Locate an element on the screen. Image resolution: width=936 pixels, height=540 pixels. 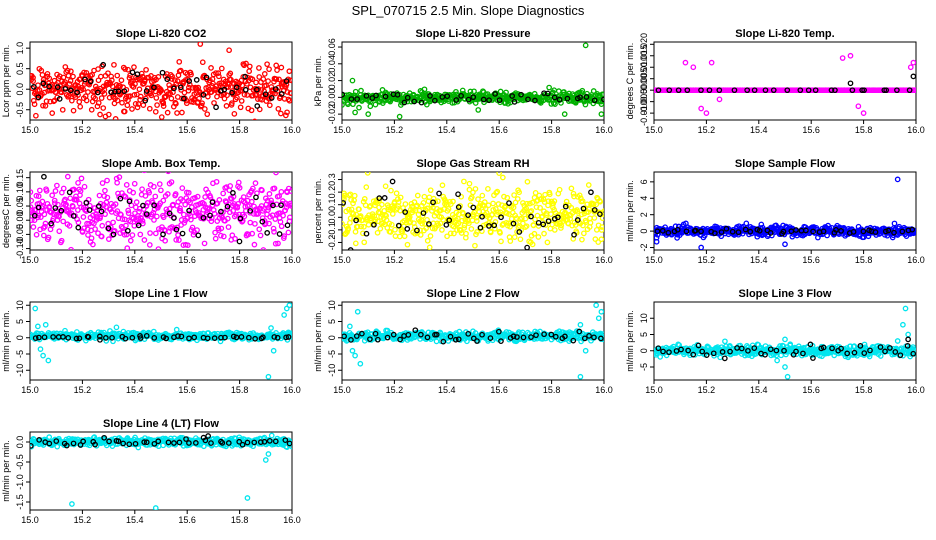
y-tick-label: 5 is located at coordinates (20, 321).